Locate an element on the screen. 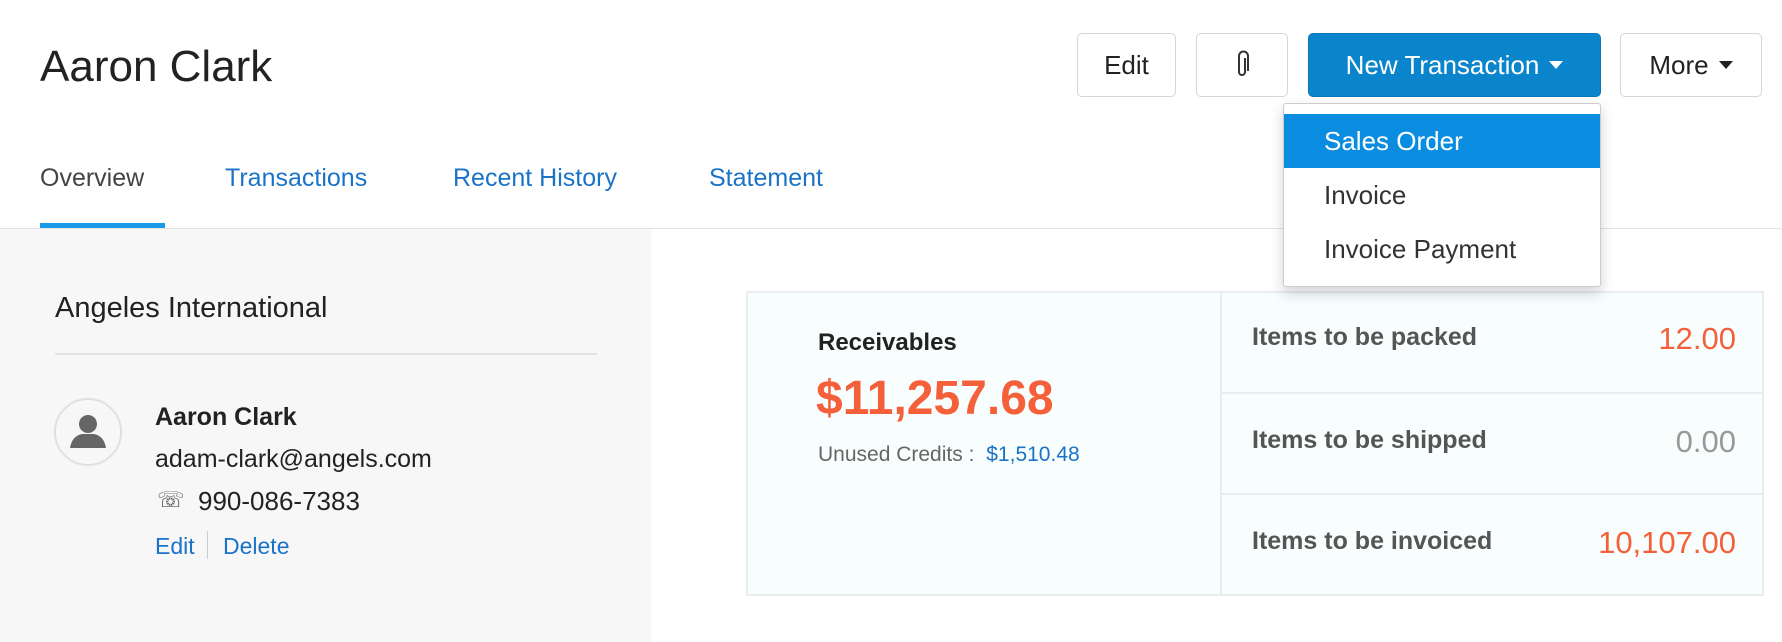  user-icon is located at coordinates (88, 431).